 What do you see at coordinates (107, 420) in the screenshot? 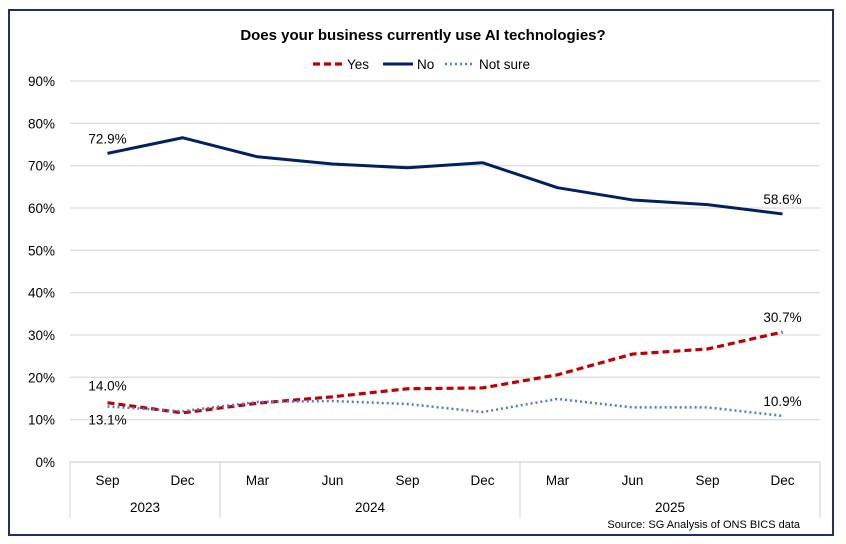
I see `data-label: 13.1%` at bounding box center [107, 420].